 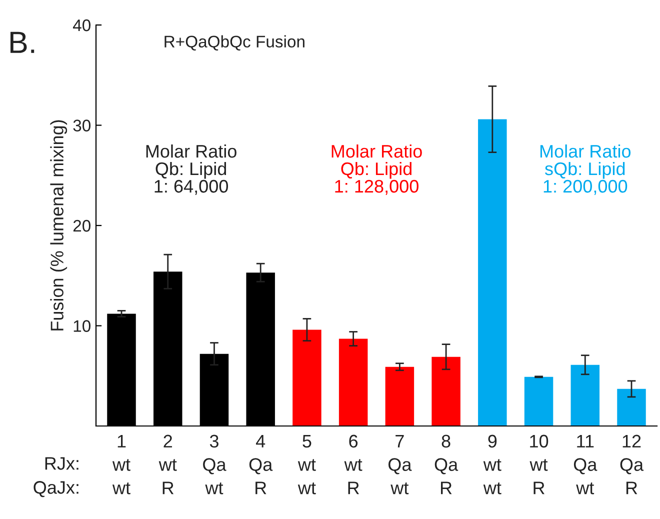 What do you see at coordinates (539, 464) in the screenshot?
I see `x-tick-label: 10 wt R` at bounding box center [539, 464].